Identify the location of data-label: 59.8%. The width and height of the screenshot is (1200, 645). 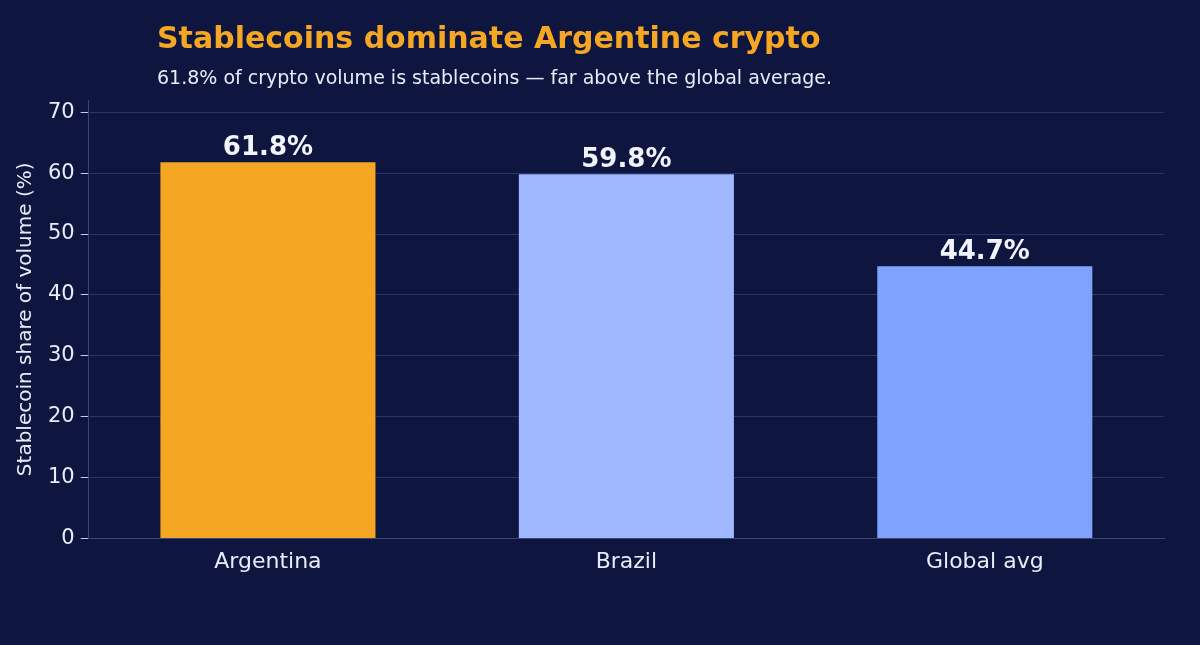
(626, 158).